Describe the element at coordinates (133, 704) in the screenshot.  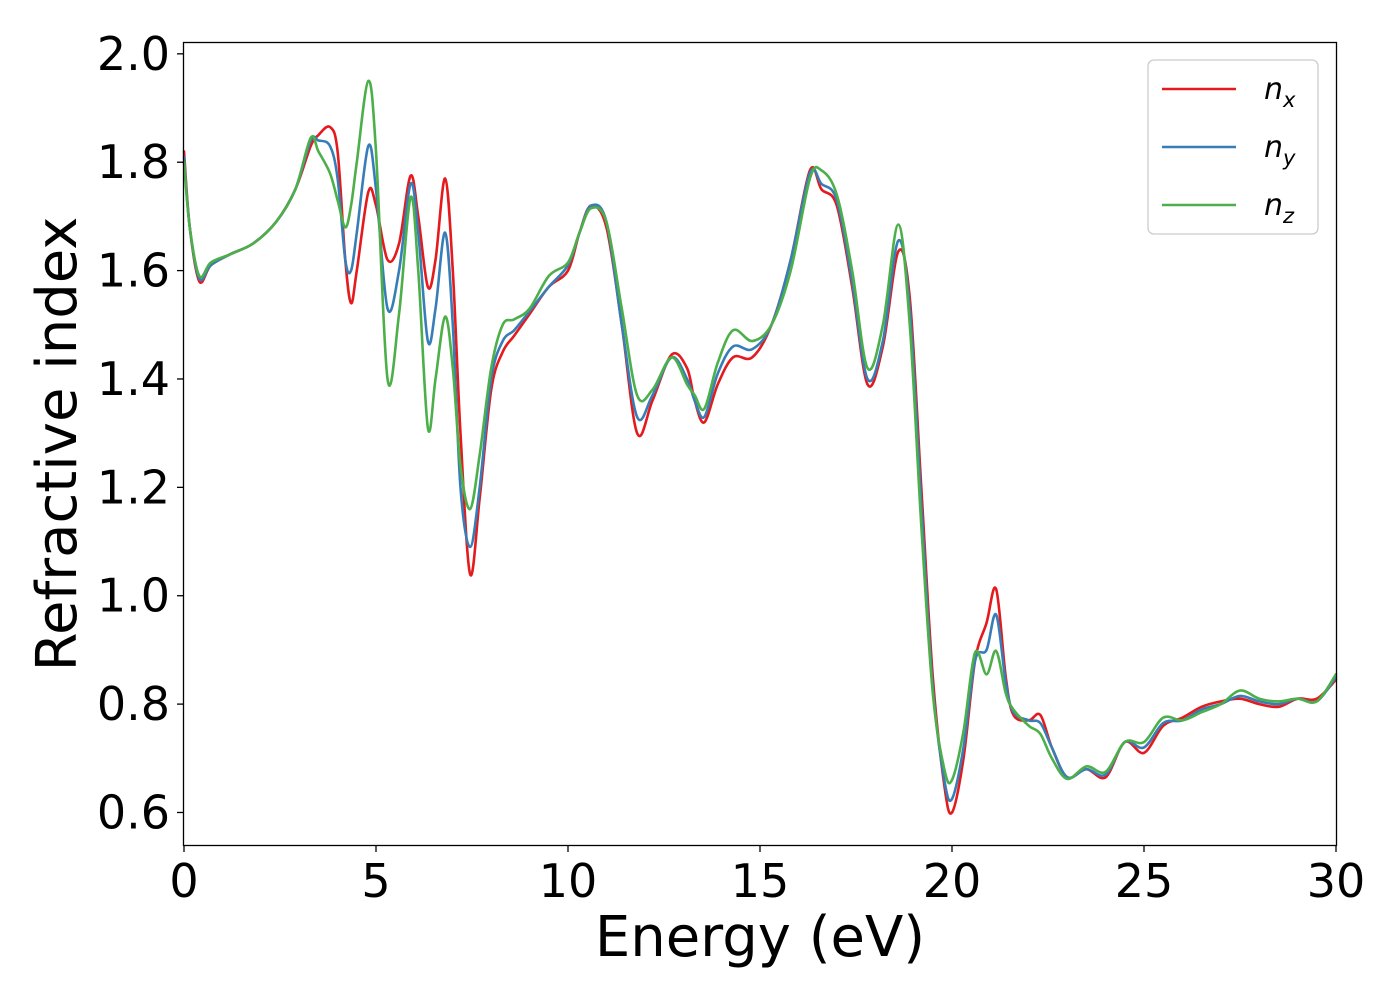
I see `y-tick-label: 0.8` at that location.